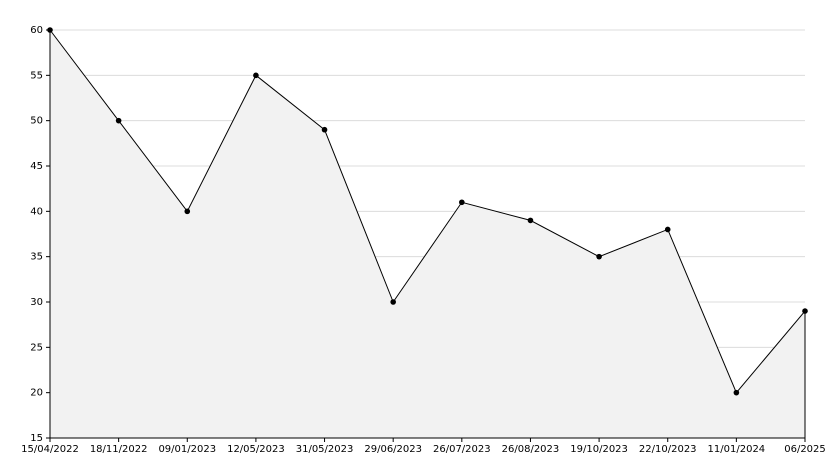 This screenshot has width=834, height=468. What do you see at coordinates (36, 121) in the screenshot?
I see `y-tick-label: 50` at bounding box center [36, 121].